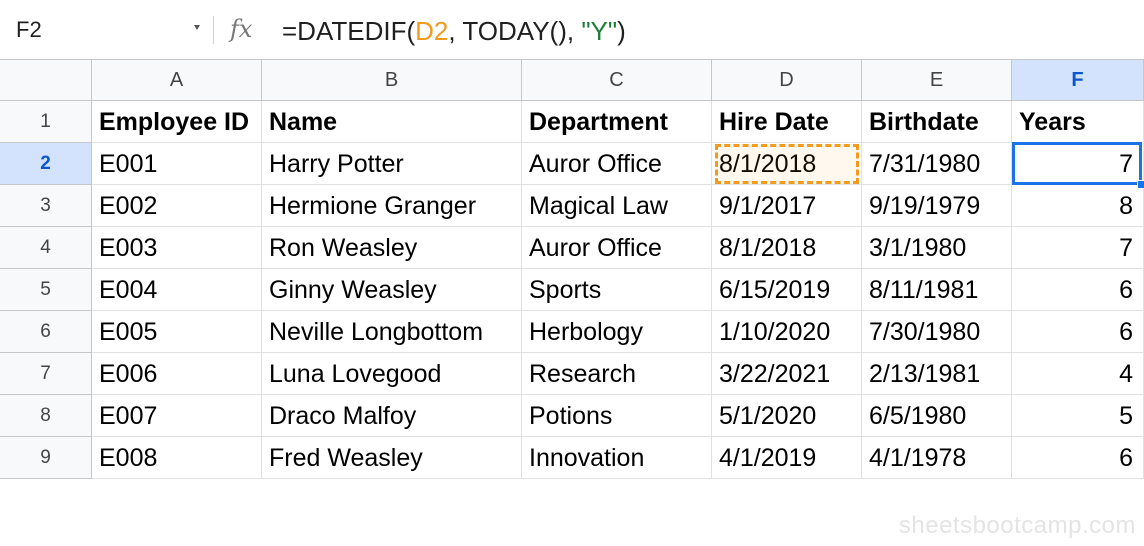  What do you see at coordinates (392, 290) in the screenshot?
I see `data-cell: Ginny Weasley` at bounding box center [392, 290].